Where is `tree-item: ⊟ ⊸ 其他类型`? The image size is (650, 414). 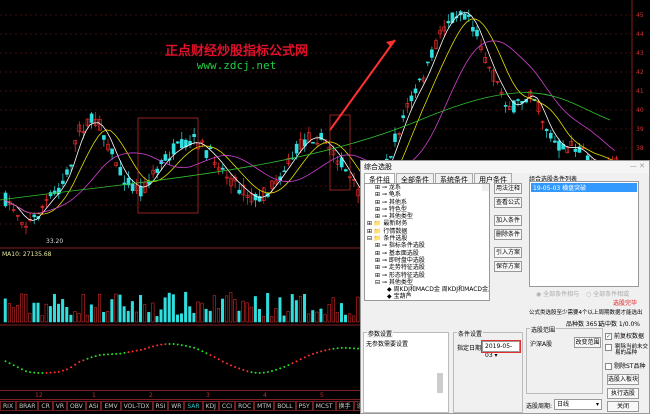 tree-item: ⊟ ⊸ 其他类型 is located at coordinates (427, 282).